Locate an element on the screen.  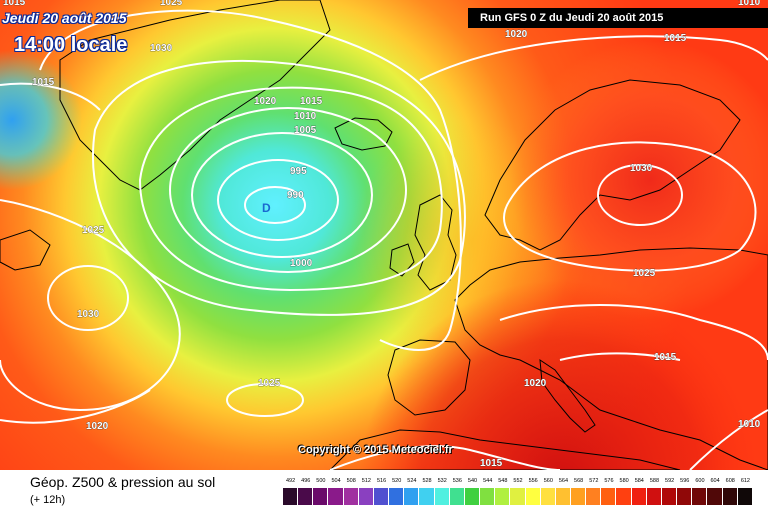
color-scale-label: 544 is located at coordinates (488, 481).